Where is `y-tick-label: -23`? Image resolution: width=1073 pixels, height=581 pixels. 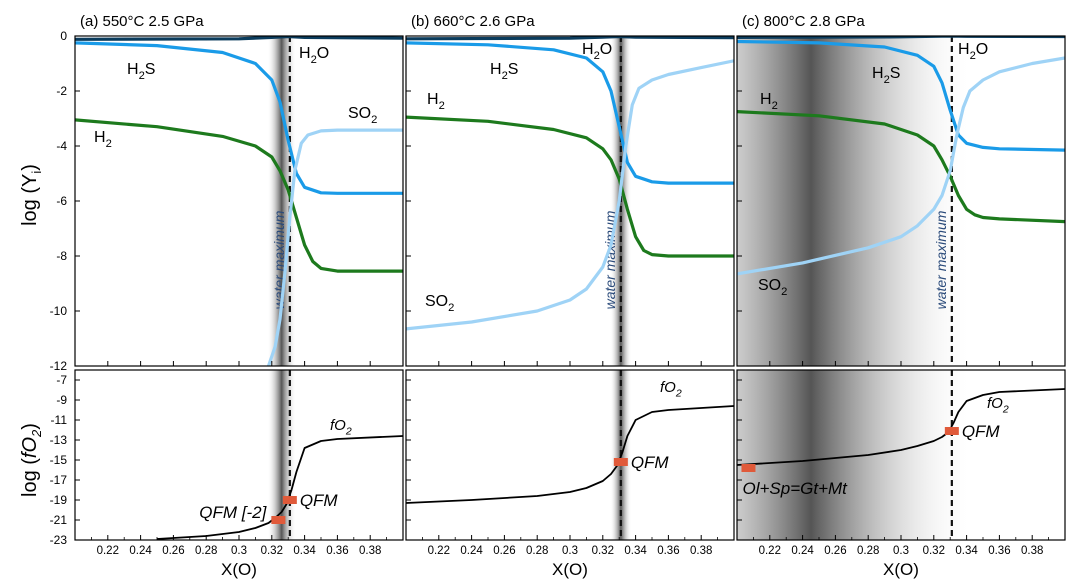
y-tick-label: -23 is located at coordinates (59, 540).